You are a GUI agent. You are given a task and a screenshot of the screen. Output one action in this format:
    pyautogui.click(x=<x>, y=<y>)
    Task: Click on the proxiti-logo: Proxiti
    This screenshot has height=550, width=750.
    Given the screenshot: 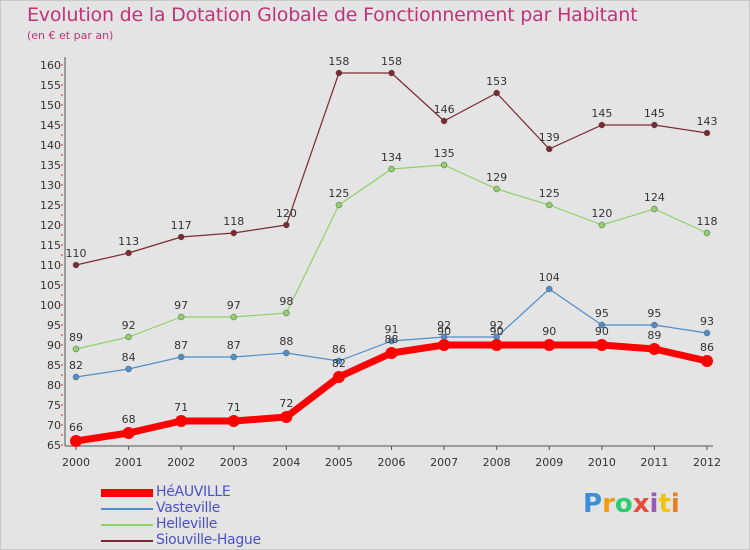 What is the action you would take?
    pyautogui.click(x=631, y=504)
    